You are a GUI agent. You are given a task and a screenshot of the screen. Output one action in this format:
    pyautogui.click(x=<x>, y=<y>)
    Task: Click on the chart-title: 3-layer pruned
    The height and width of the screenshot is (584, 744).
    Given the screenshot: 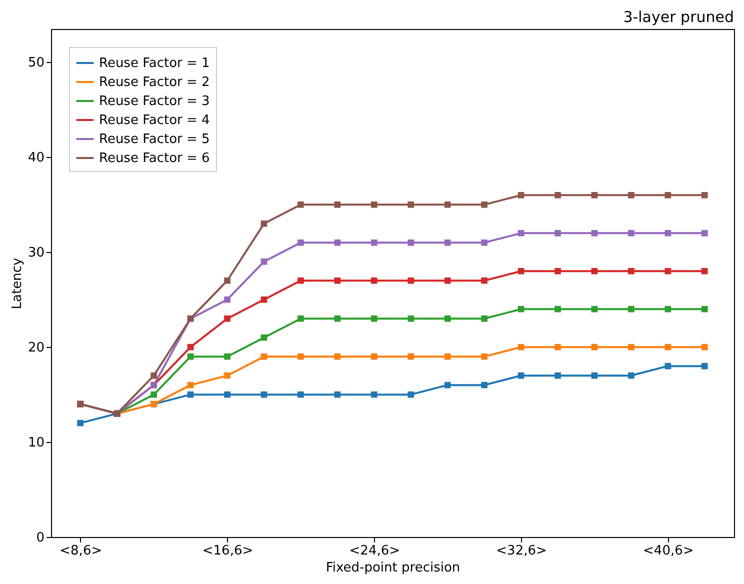 What is the action you would take?
    pyautogui.click(x=678, y=17)
    